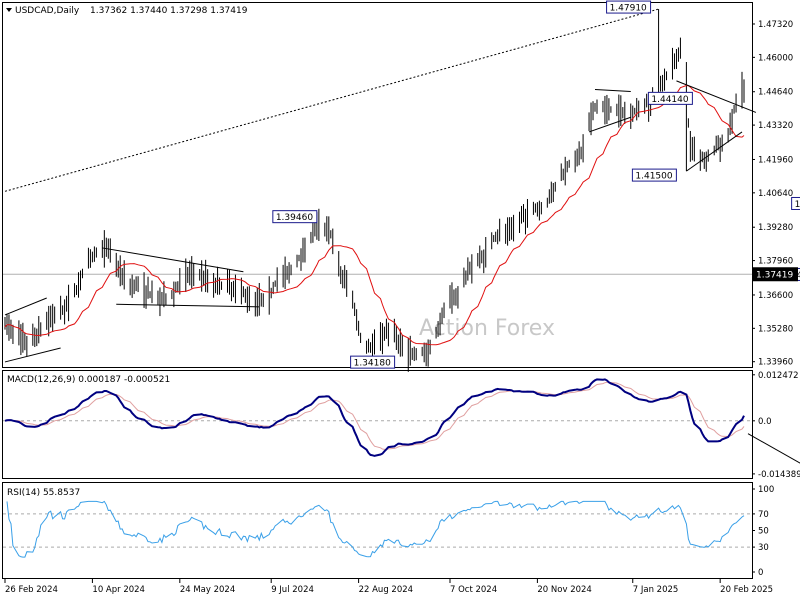 The image size is (800, 600). What do you see at coordinates (763, 515) in the screenshot?
I see `rsi-axis-tick-label: 70` at bounding box center [763, 515].